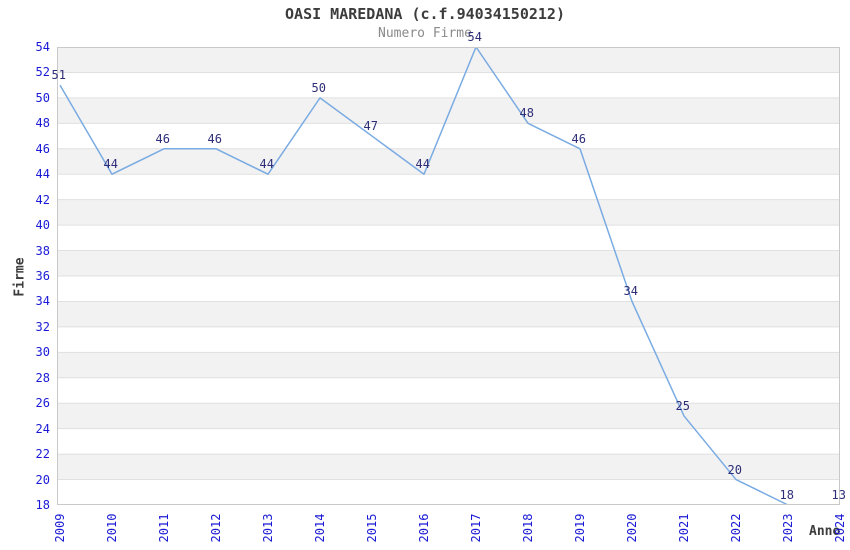  I want to click on x-tick-label: 2019, so click(580, 528).